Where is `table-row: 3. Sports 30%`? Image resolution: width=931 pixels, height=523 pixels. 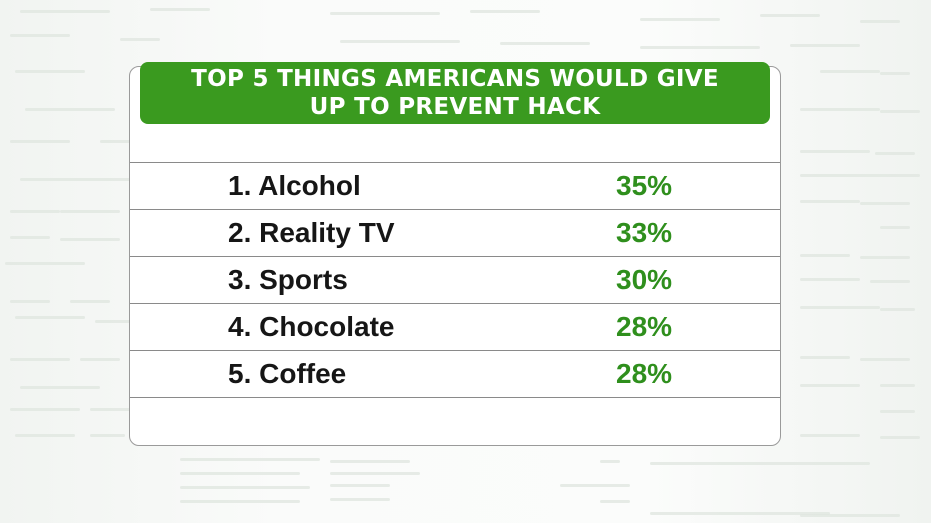 table-row: 3. Sports 30% is located at coordinates (455, 280).